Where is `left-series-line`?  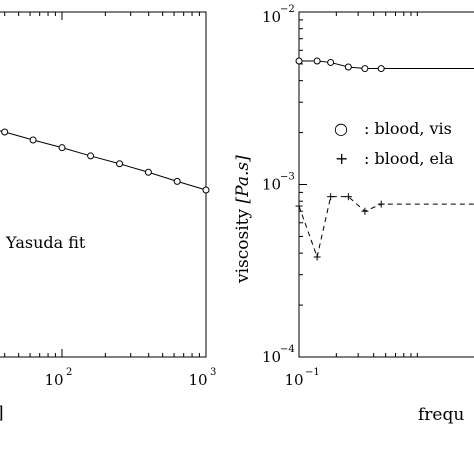 left-series-line is located at coordinates (103, 160).